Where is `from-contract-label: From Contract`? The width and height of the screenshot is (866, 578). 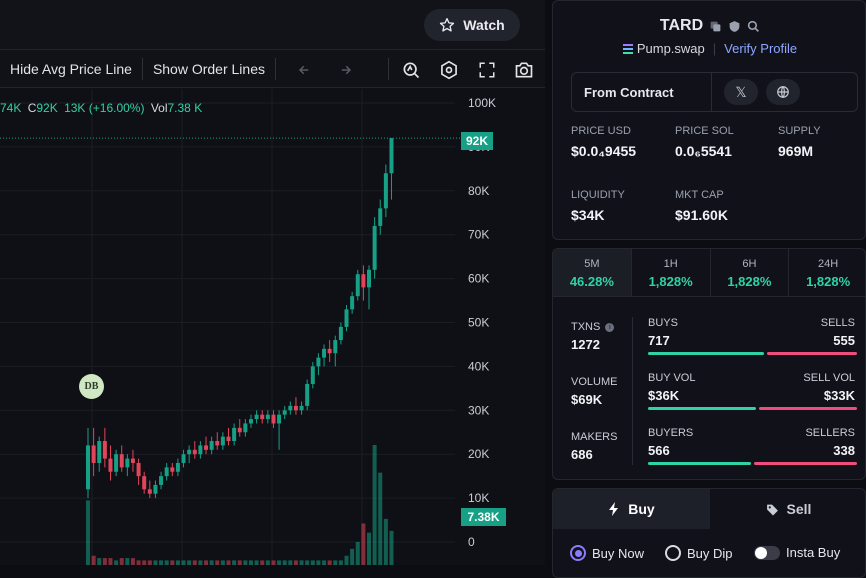 from-contract-label: From Contract is located at coordinates (642, 92).